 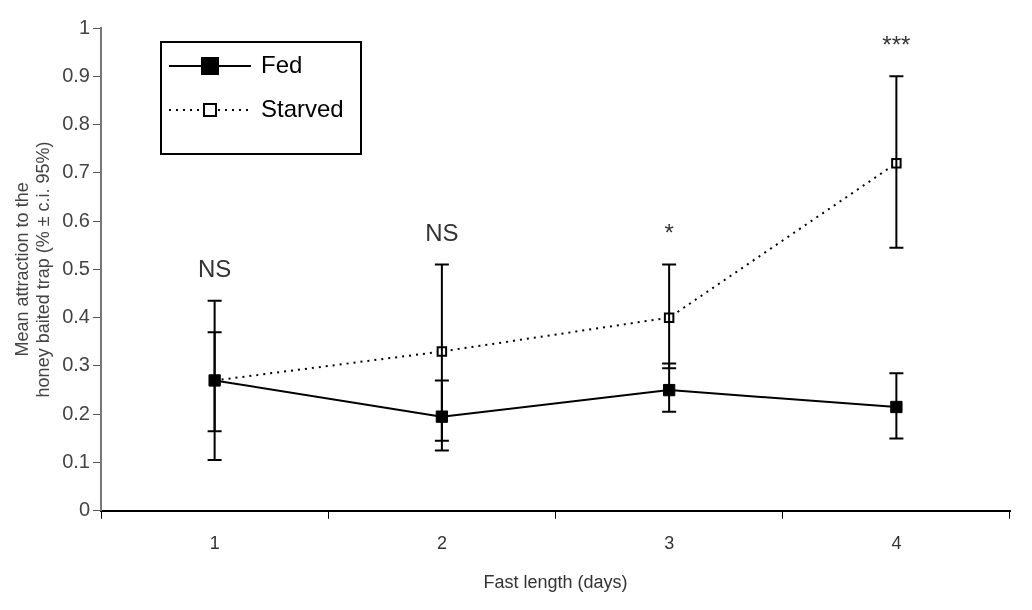 I want to click on y-tick-label: 0.1, so click(x=76, y=461).